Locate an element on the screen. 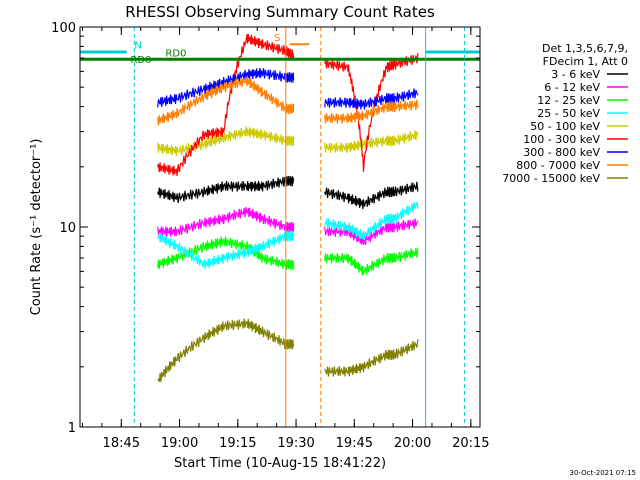 This screenshot has width=640, height=480. y-axis-label: Count Rate (s⁻¹ detector⁻¹) is located at coordinates (36, 227).